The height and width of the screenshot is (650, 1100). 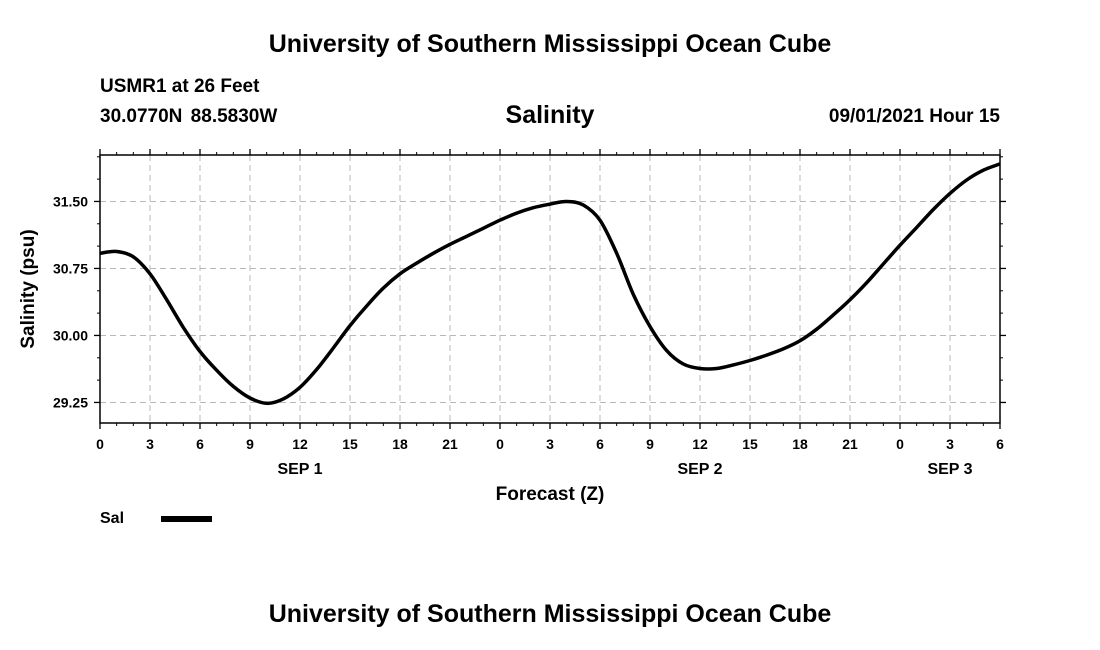 What do you see at coordinates (189, 116) in the screenshot?
I see `coordinates-label: 30.0770N 88.5830W` at bounding box center [189, 116].